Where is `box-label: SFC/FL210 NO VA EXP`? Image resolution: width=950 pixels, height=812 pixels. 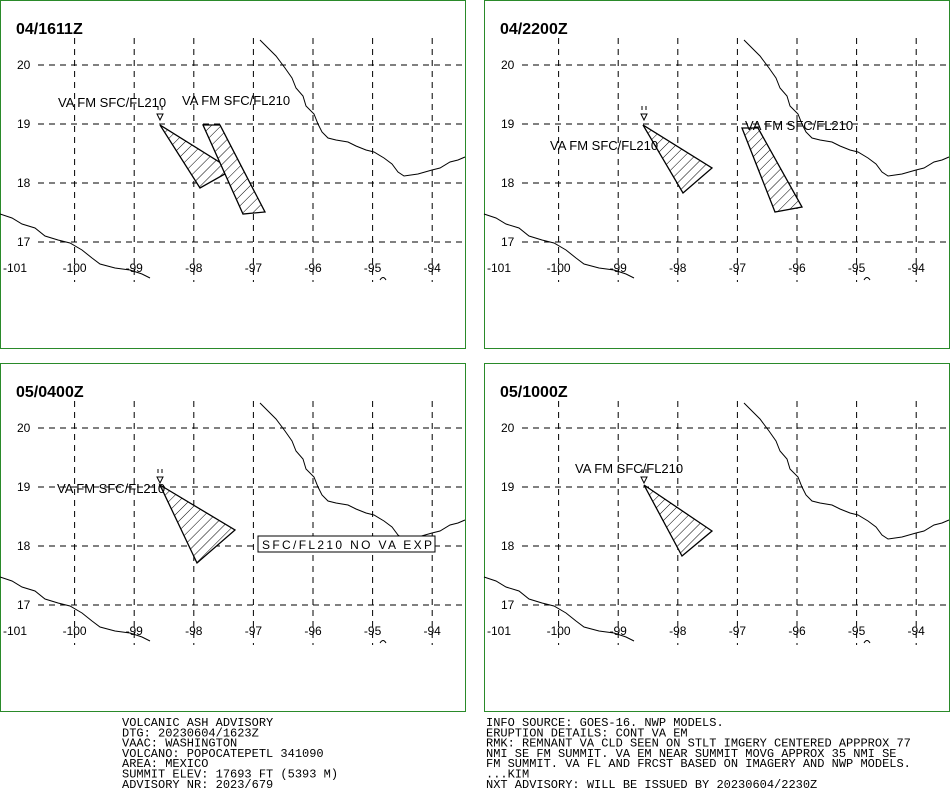 box-label: SFC/FL210 NO VA EXP is located at coordinates (347, 545).